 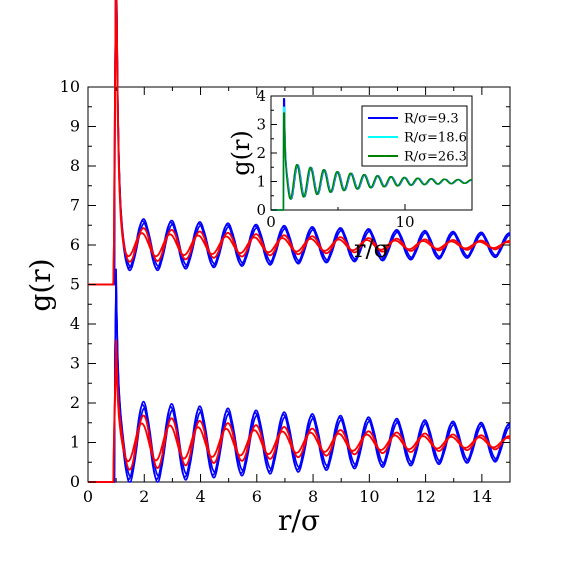 I want to click on inset-y-tick-label: 4, so click(x=261, y=96).